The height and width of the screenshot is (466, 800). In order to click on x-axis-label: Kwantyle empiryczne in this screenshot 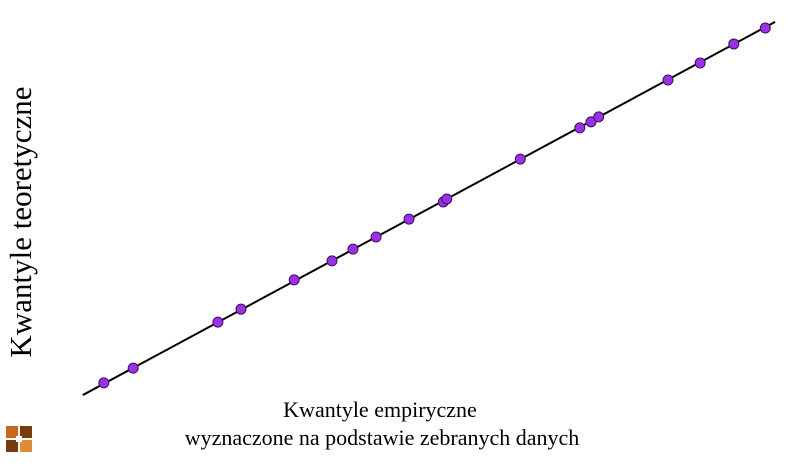, I will do `click(380, 409)`.